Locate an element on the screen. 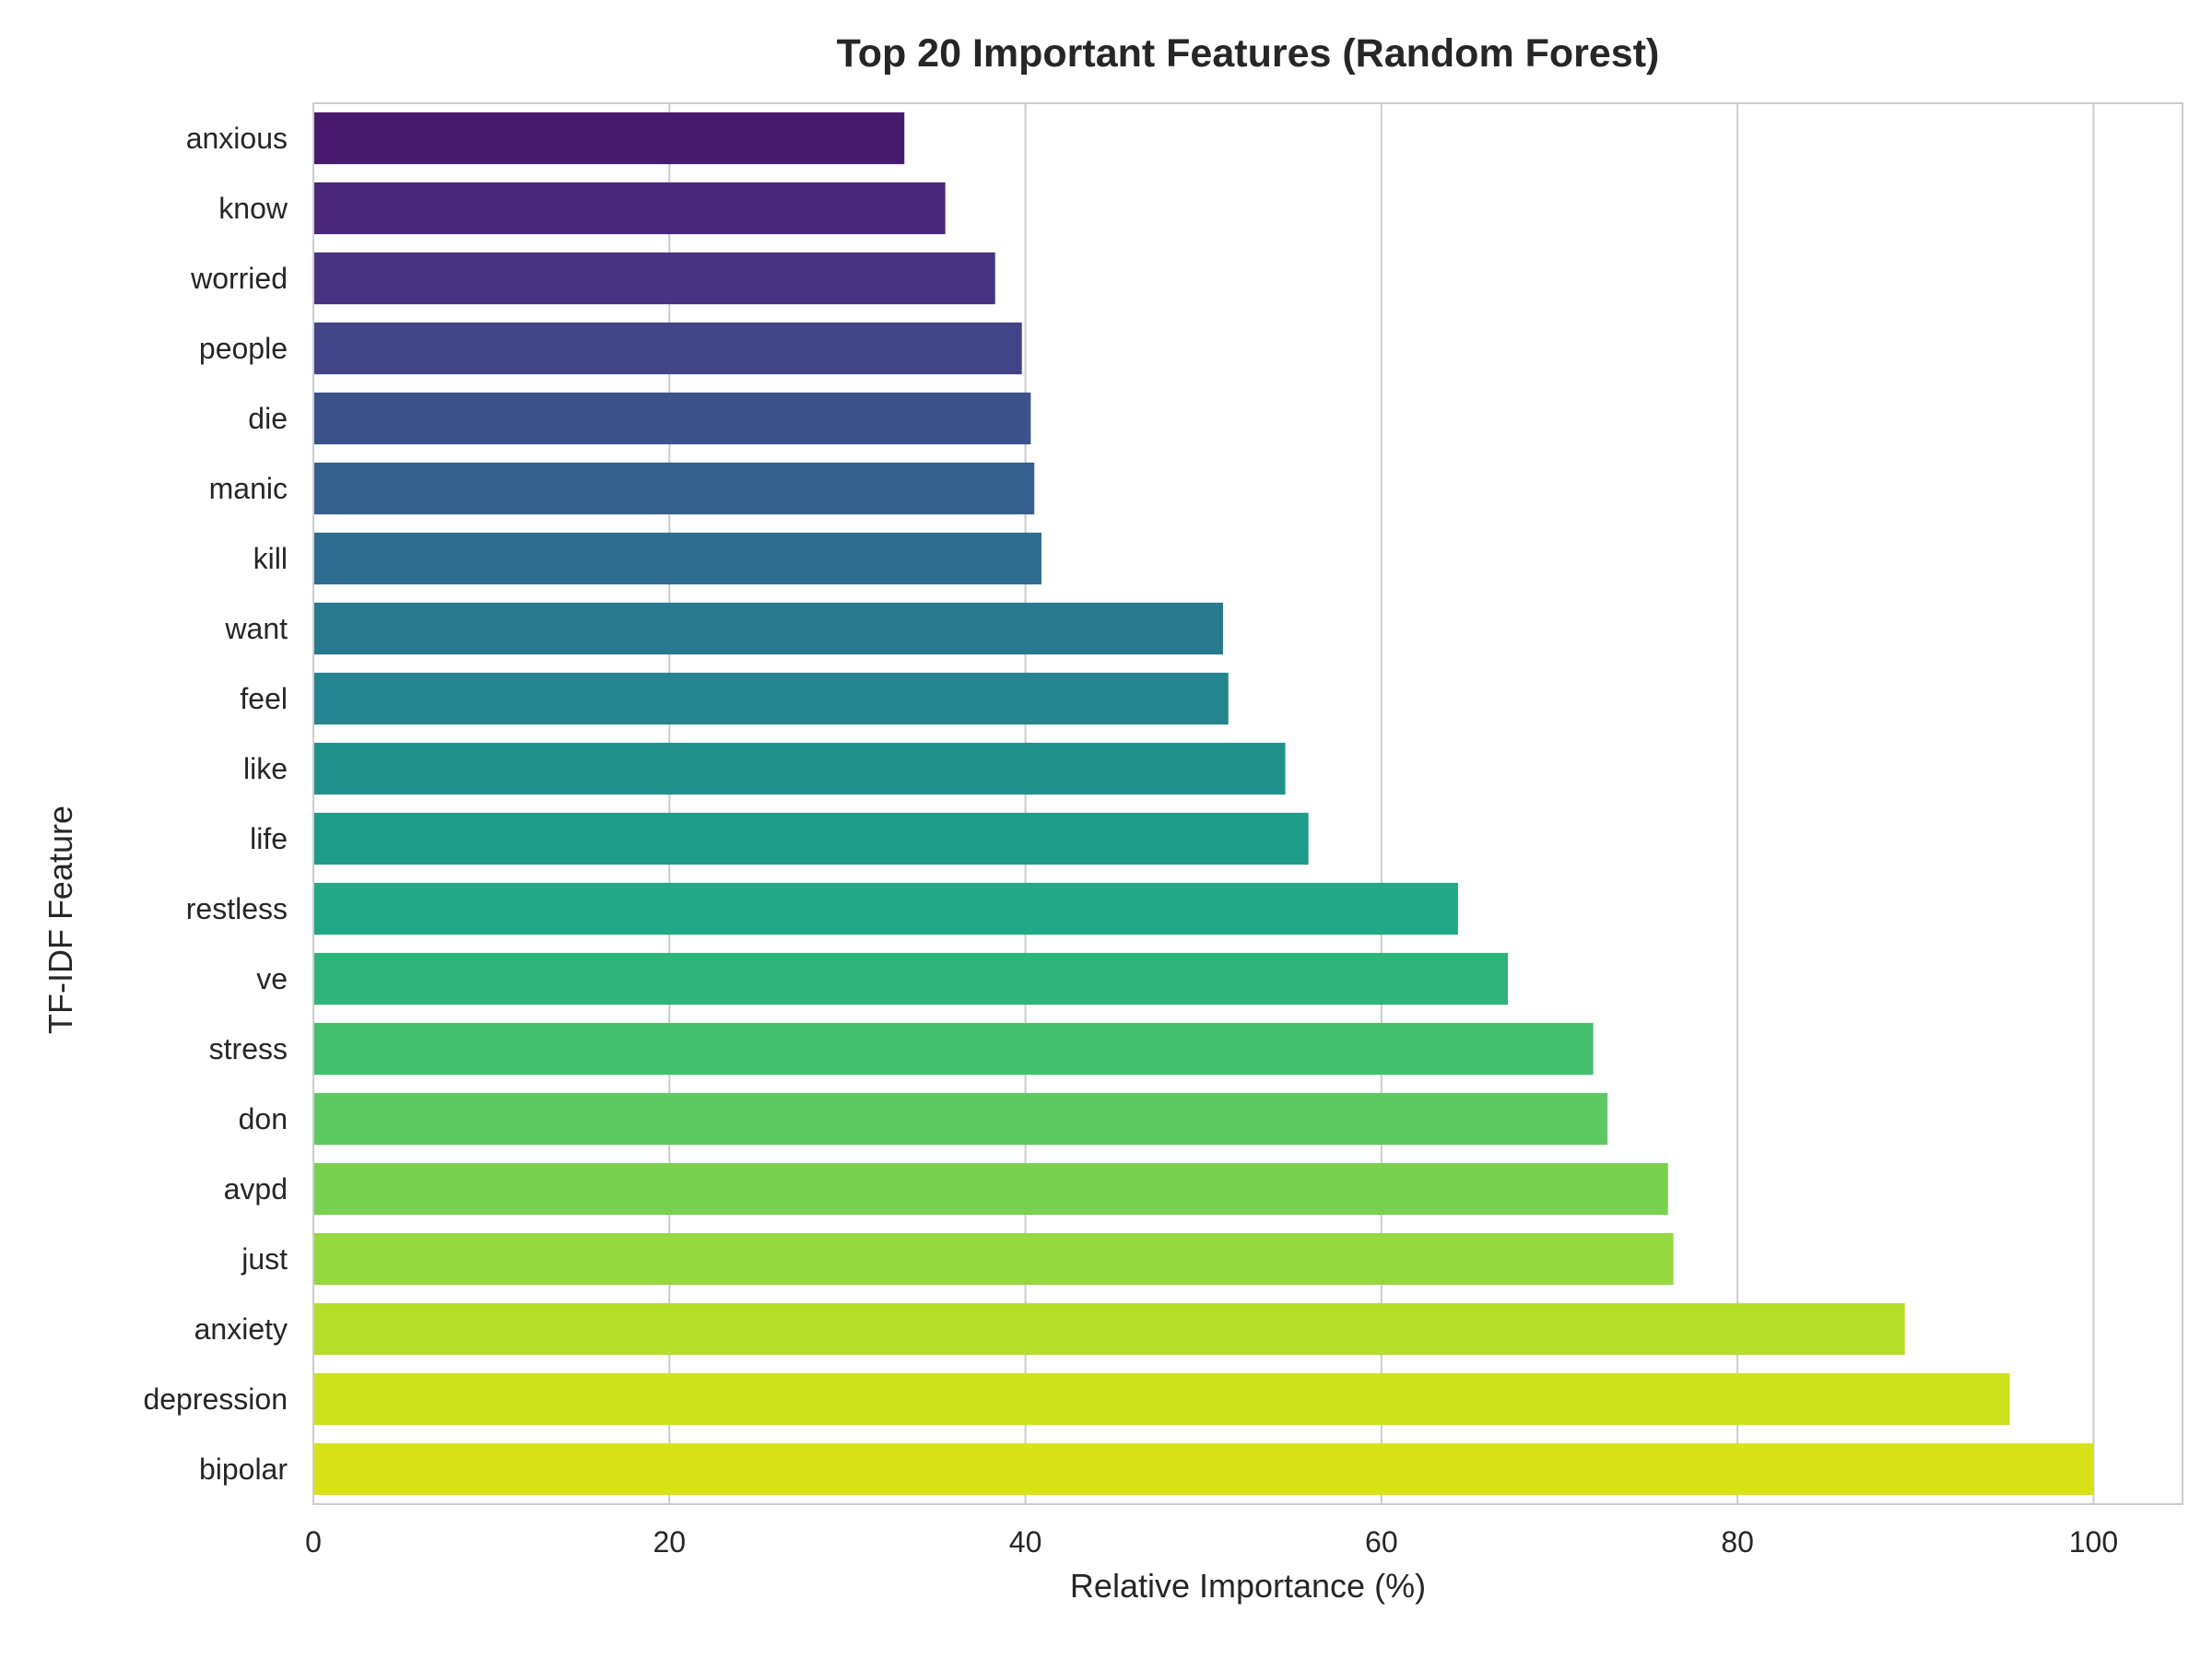 This screenshot has width=2212, height=1659. bar-anxiety is located at coordinates (1109, 1329).